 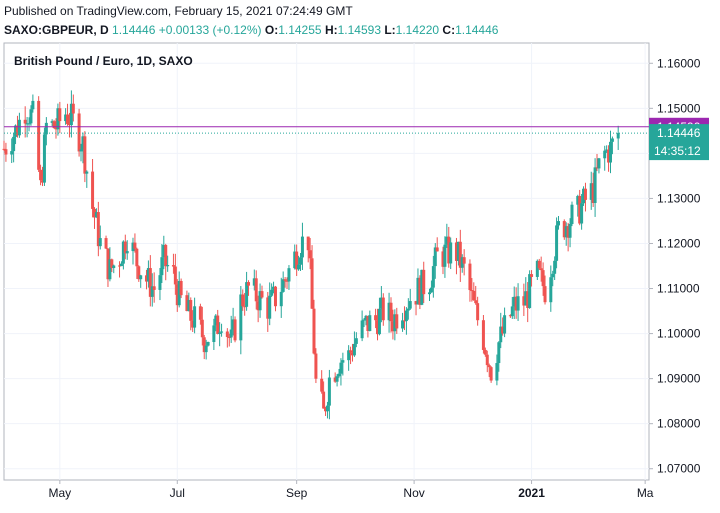 I want to click on high-value: 1.14593, so click(x=359, y=30).